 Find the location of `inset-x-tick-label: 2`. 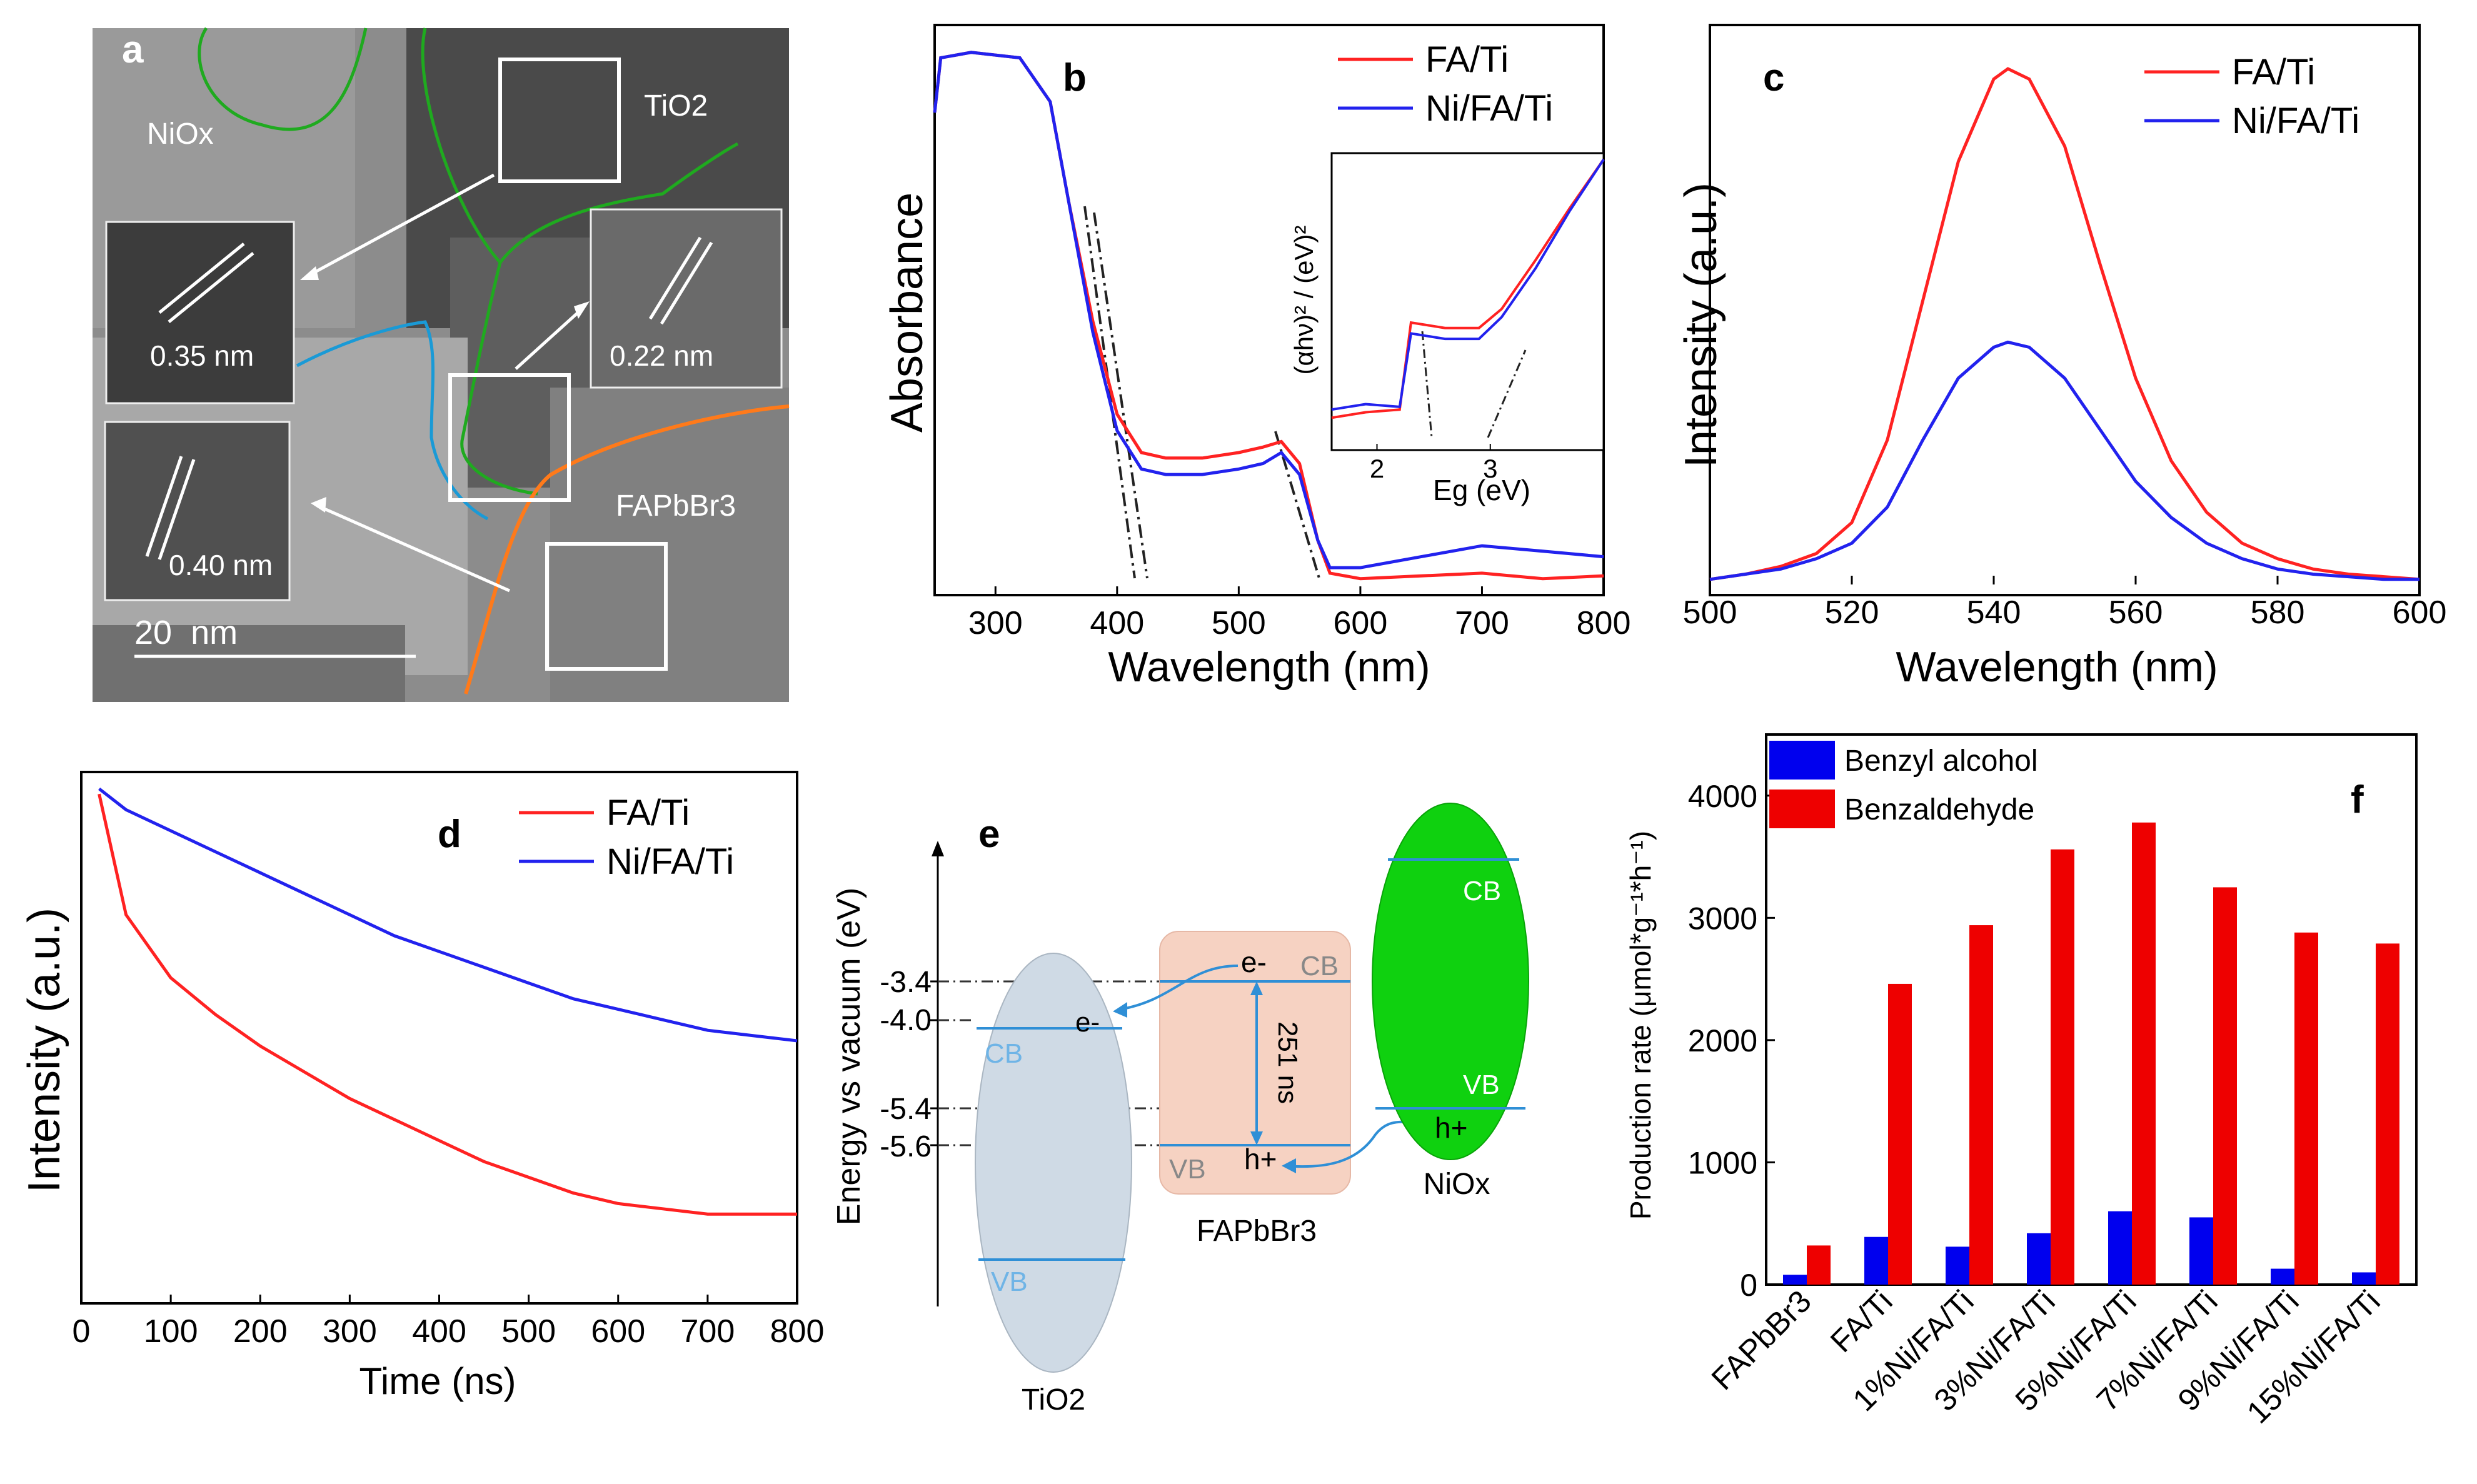

inset-x-tick-label: 2 is located at coordinates (1377, 468).